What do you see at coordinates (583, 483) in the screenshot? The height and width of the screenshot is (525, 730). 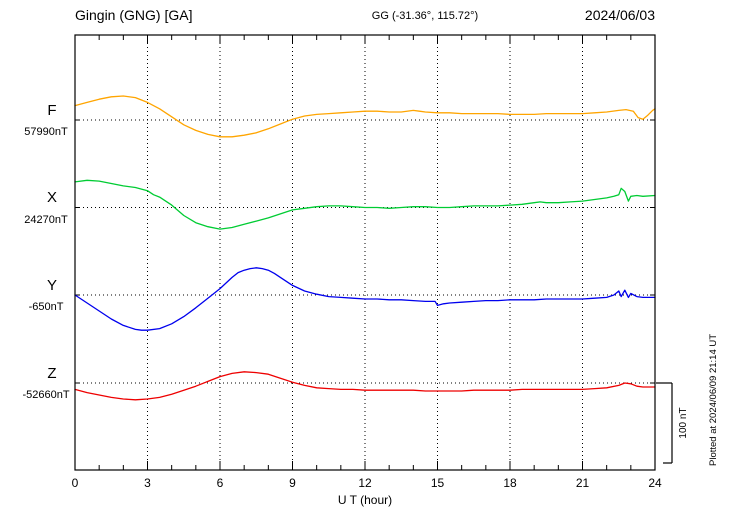 I see `x-tick-label: 21` at bounding box center [583, 483].